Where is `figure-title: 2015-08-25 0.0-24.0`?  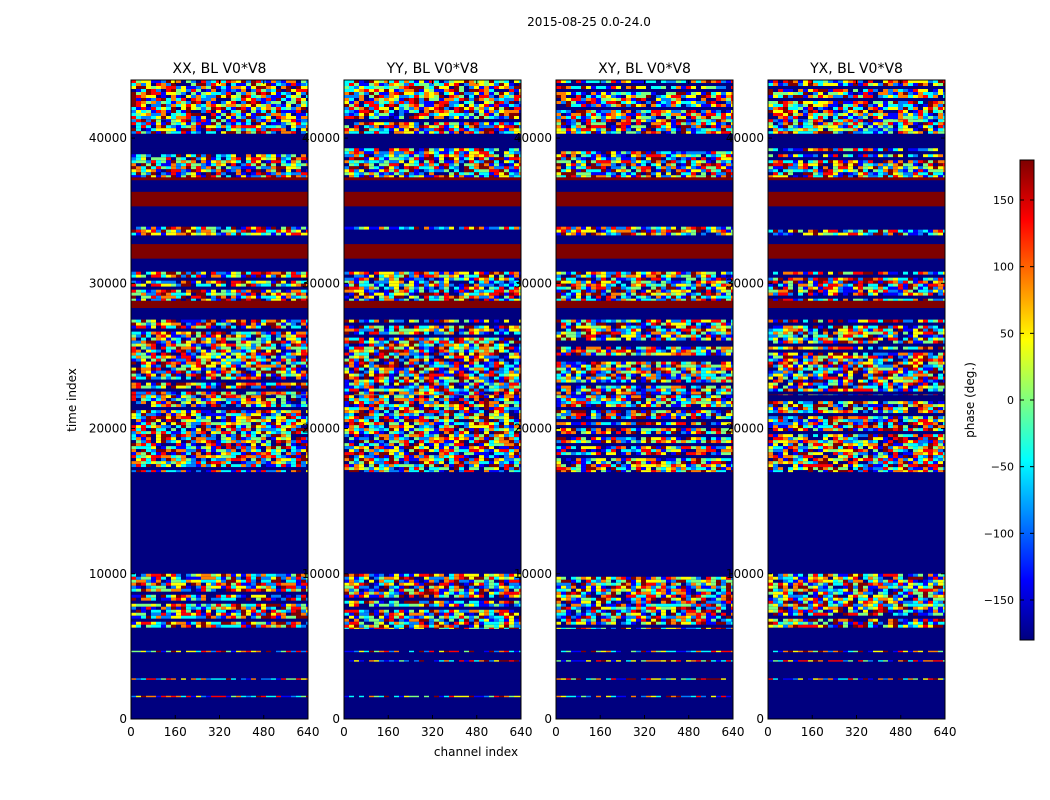 figure-title: 2015-08-25 0.0-24.0 is located at coordinates (589, 22).